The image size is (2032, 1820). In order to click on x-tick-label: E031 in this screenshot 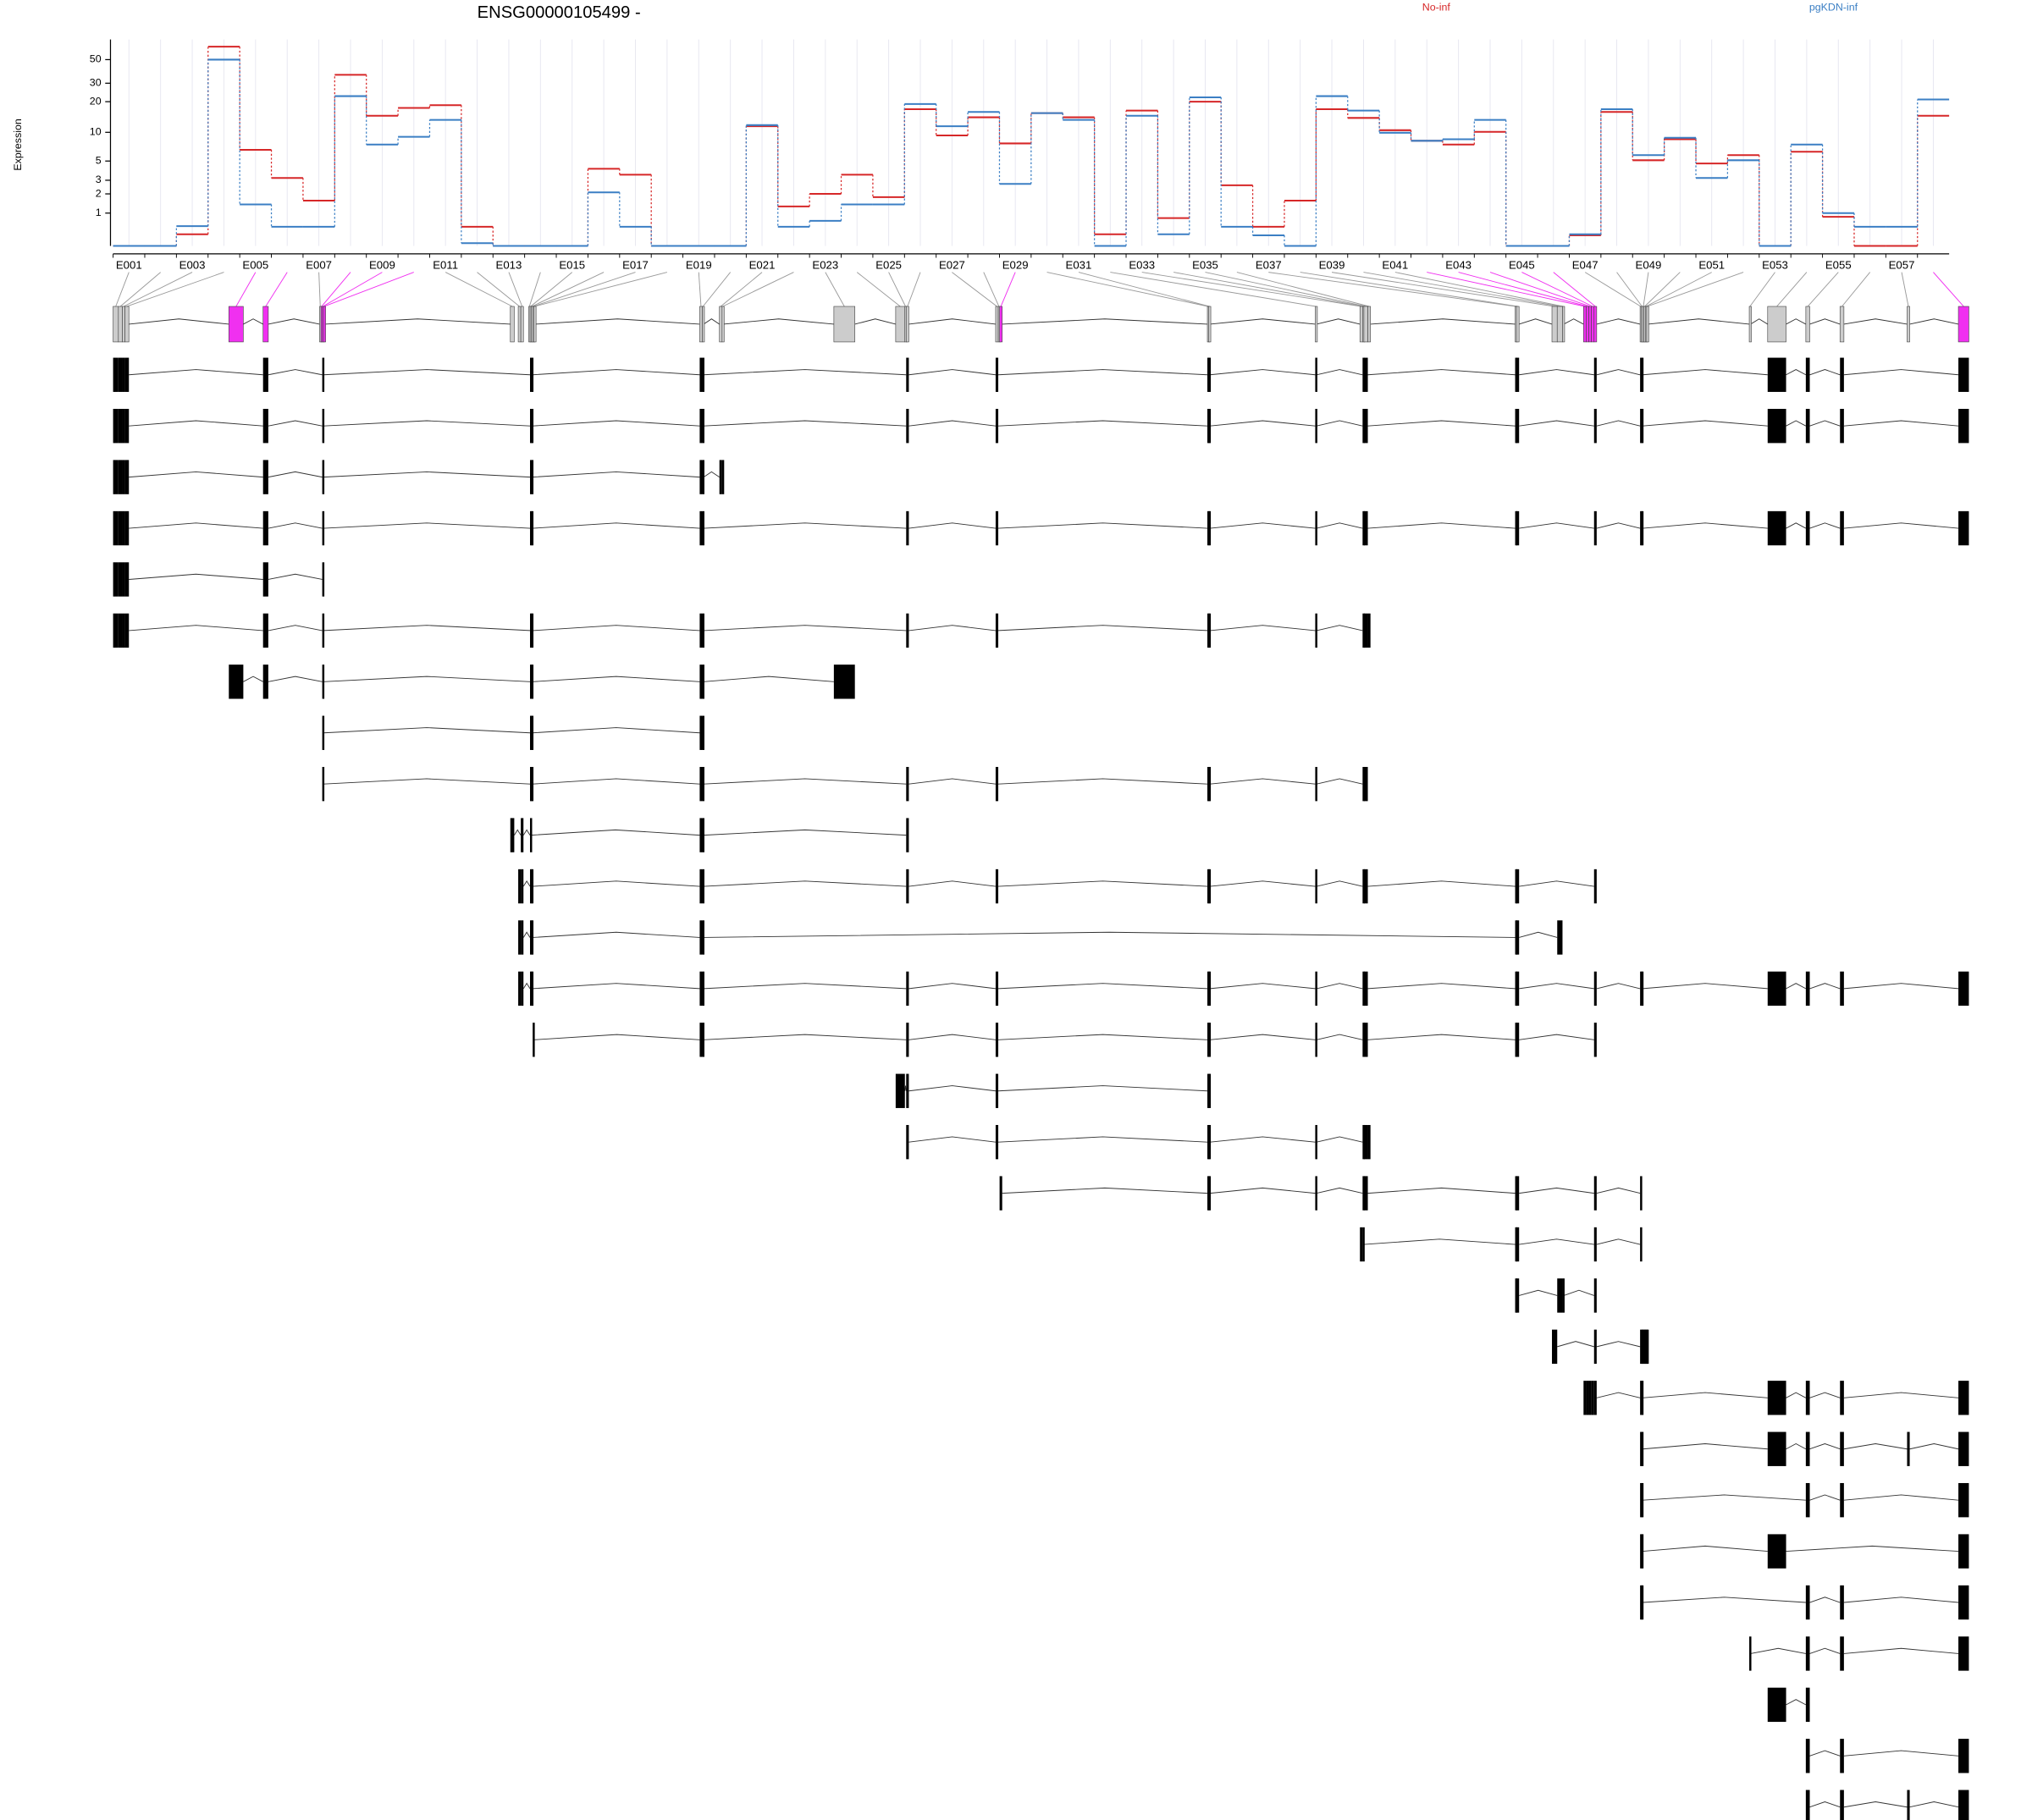, I will do `click(1079, 265)`.